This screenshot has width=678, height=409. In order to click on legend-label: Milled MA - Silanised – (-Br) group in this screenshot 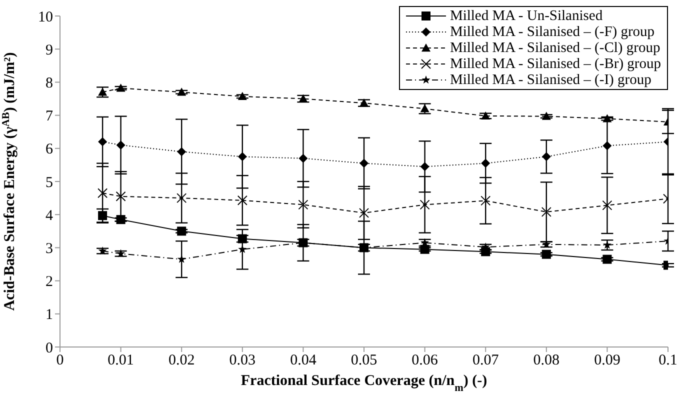, I will do `click(555, 64)`.